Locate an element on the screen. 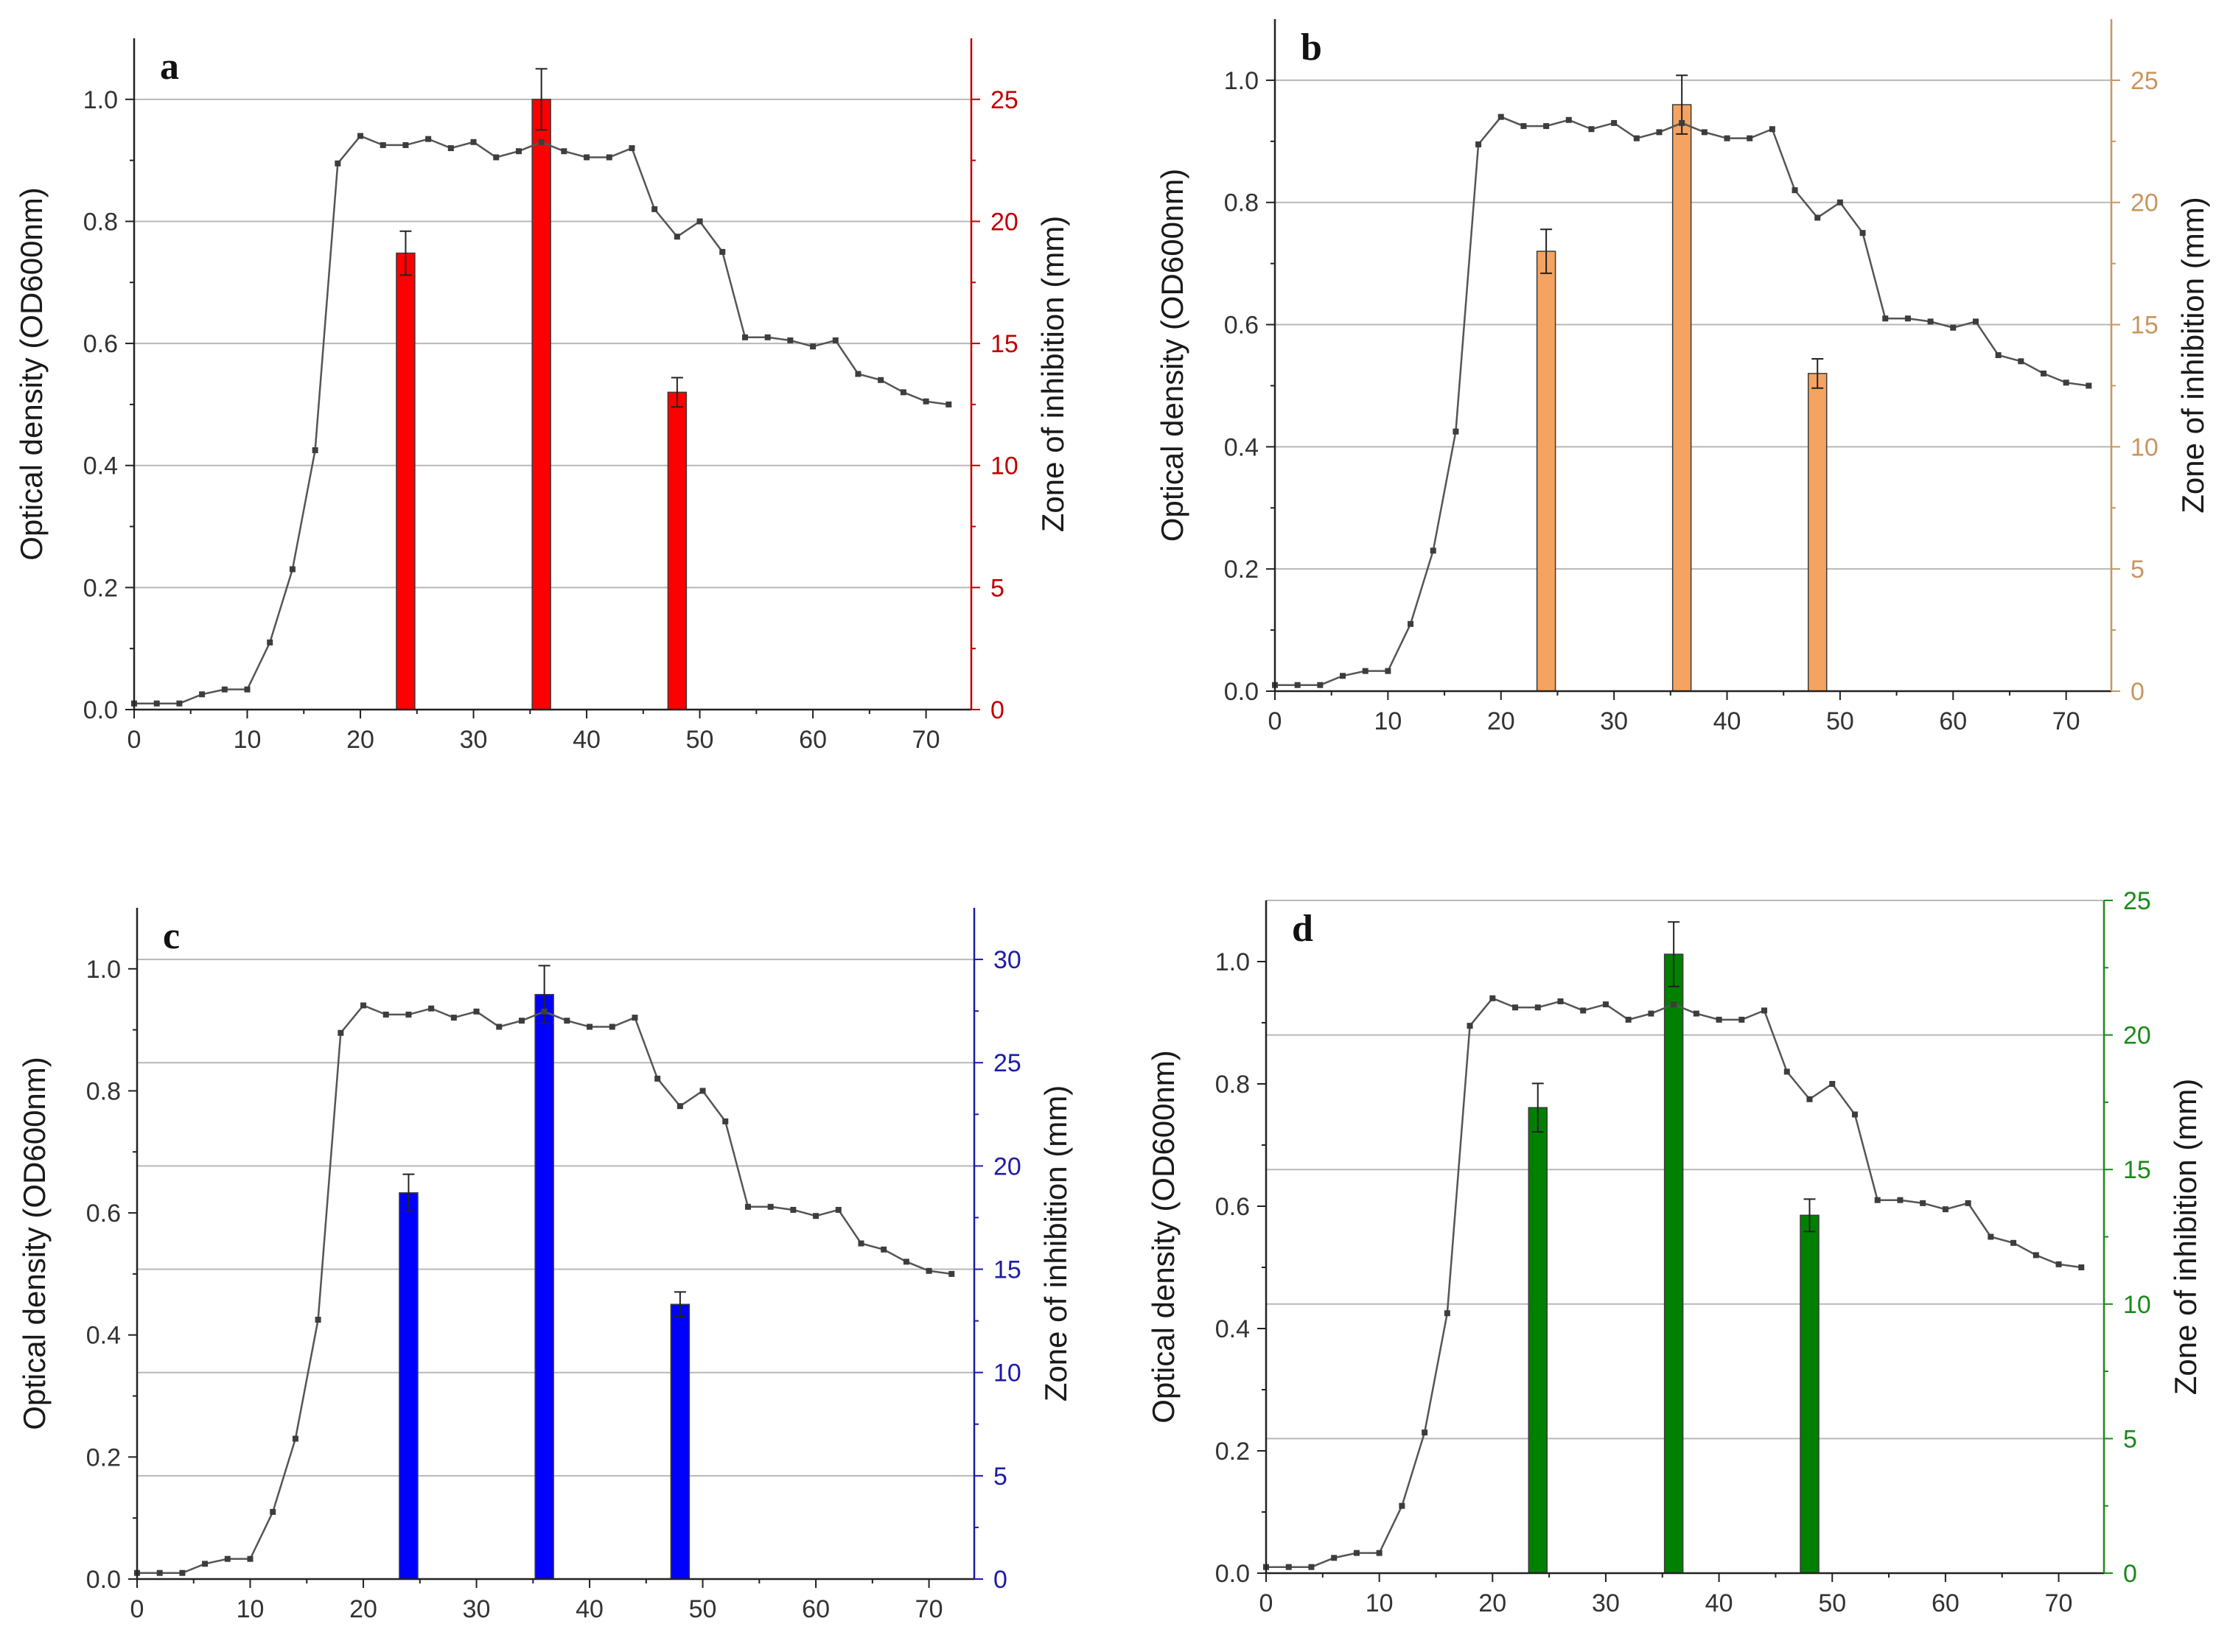 The height and width of the screenshot is (1652, 2230). y-tick-label: 0.0 is located at coordinates (1232, 1574).